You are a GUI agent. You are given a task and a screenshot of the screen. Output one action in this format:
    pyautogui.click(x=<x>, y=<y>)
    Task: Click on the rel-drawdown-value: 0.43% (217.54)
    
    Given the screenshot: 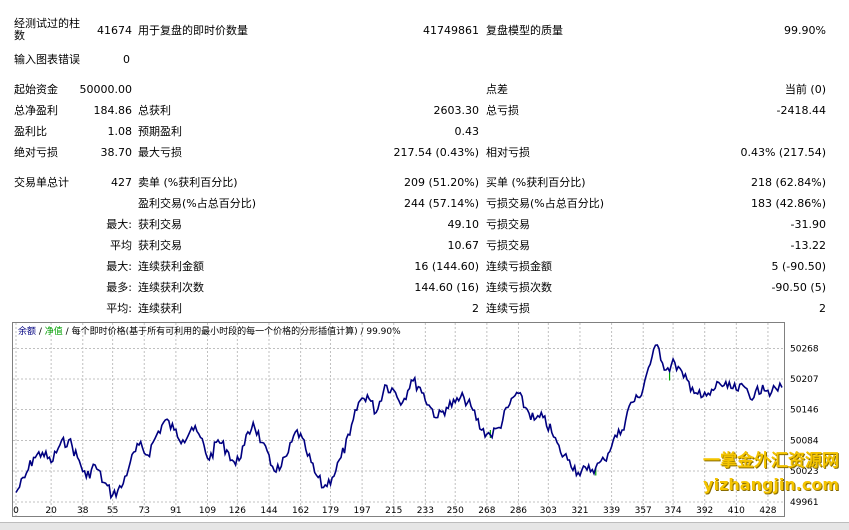 What is the action you would take?
    pyautogui.click(x=783, y=152)
    